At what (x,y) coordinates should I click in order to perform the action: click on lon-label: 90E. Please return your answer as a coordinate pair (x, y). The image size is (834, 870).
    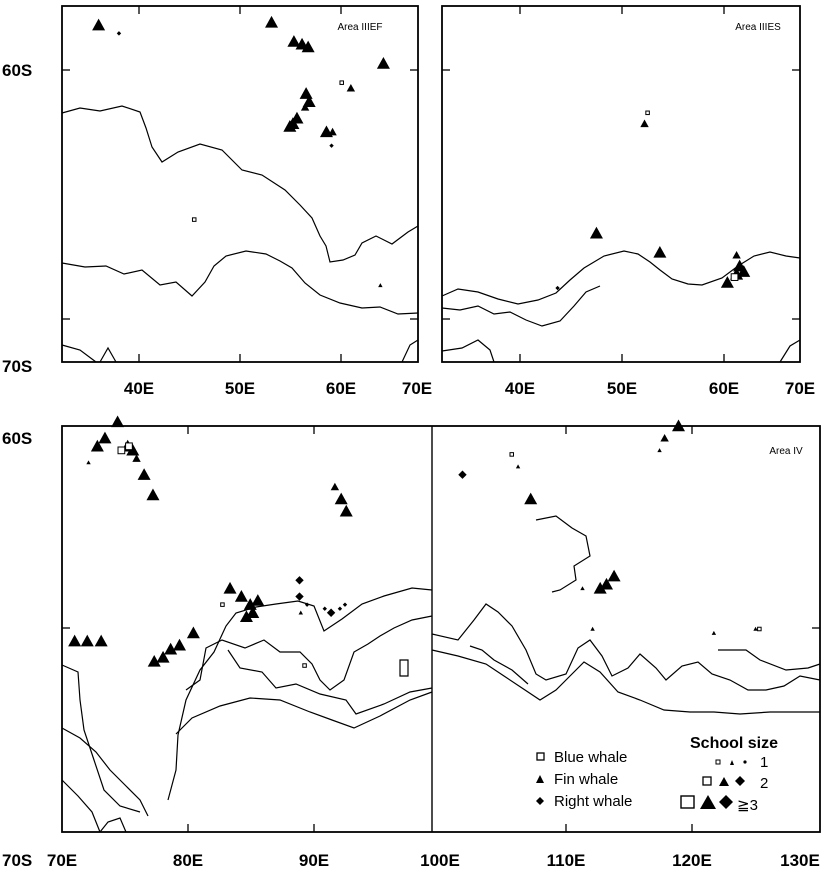
    Looking at the image, I should click on (314, 860).